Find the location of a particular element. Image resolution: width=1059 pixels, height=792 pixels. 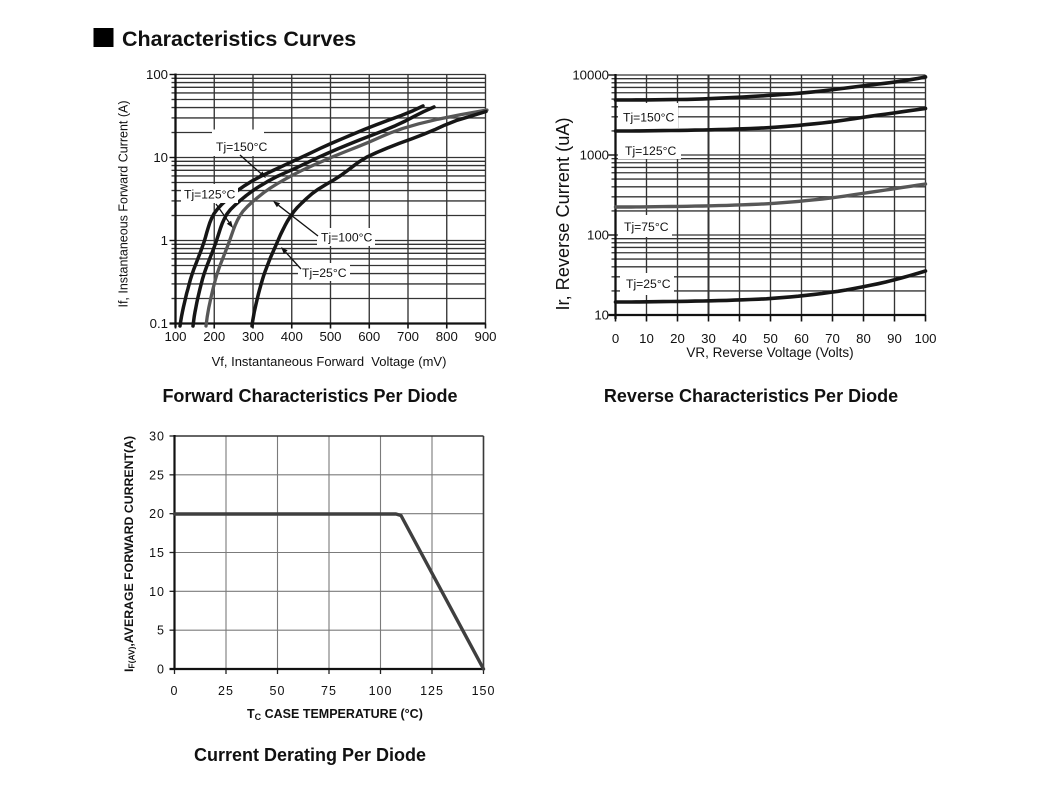

svg-text: Tj=75°C is located at coordinates (646, 227).